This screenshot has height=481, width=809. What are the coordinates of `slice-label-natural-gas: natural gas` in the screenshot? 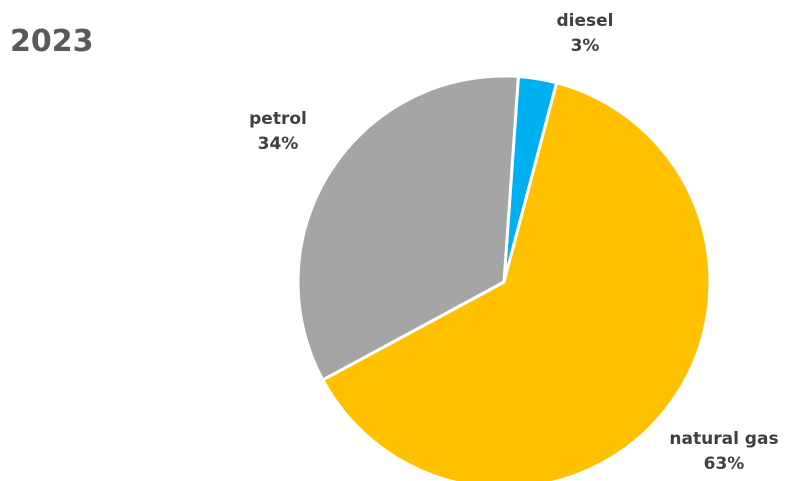 It's located at (723, 439).